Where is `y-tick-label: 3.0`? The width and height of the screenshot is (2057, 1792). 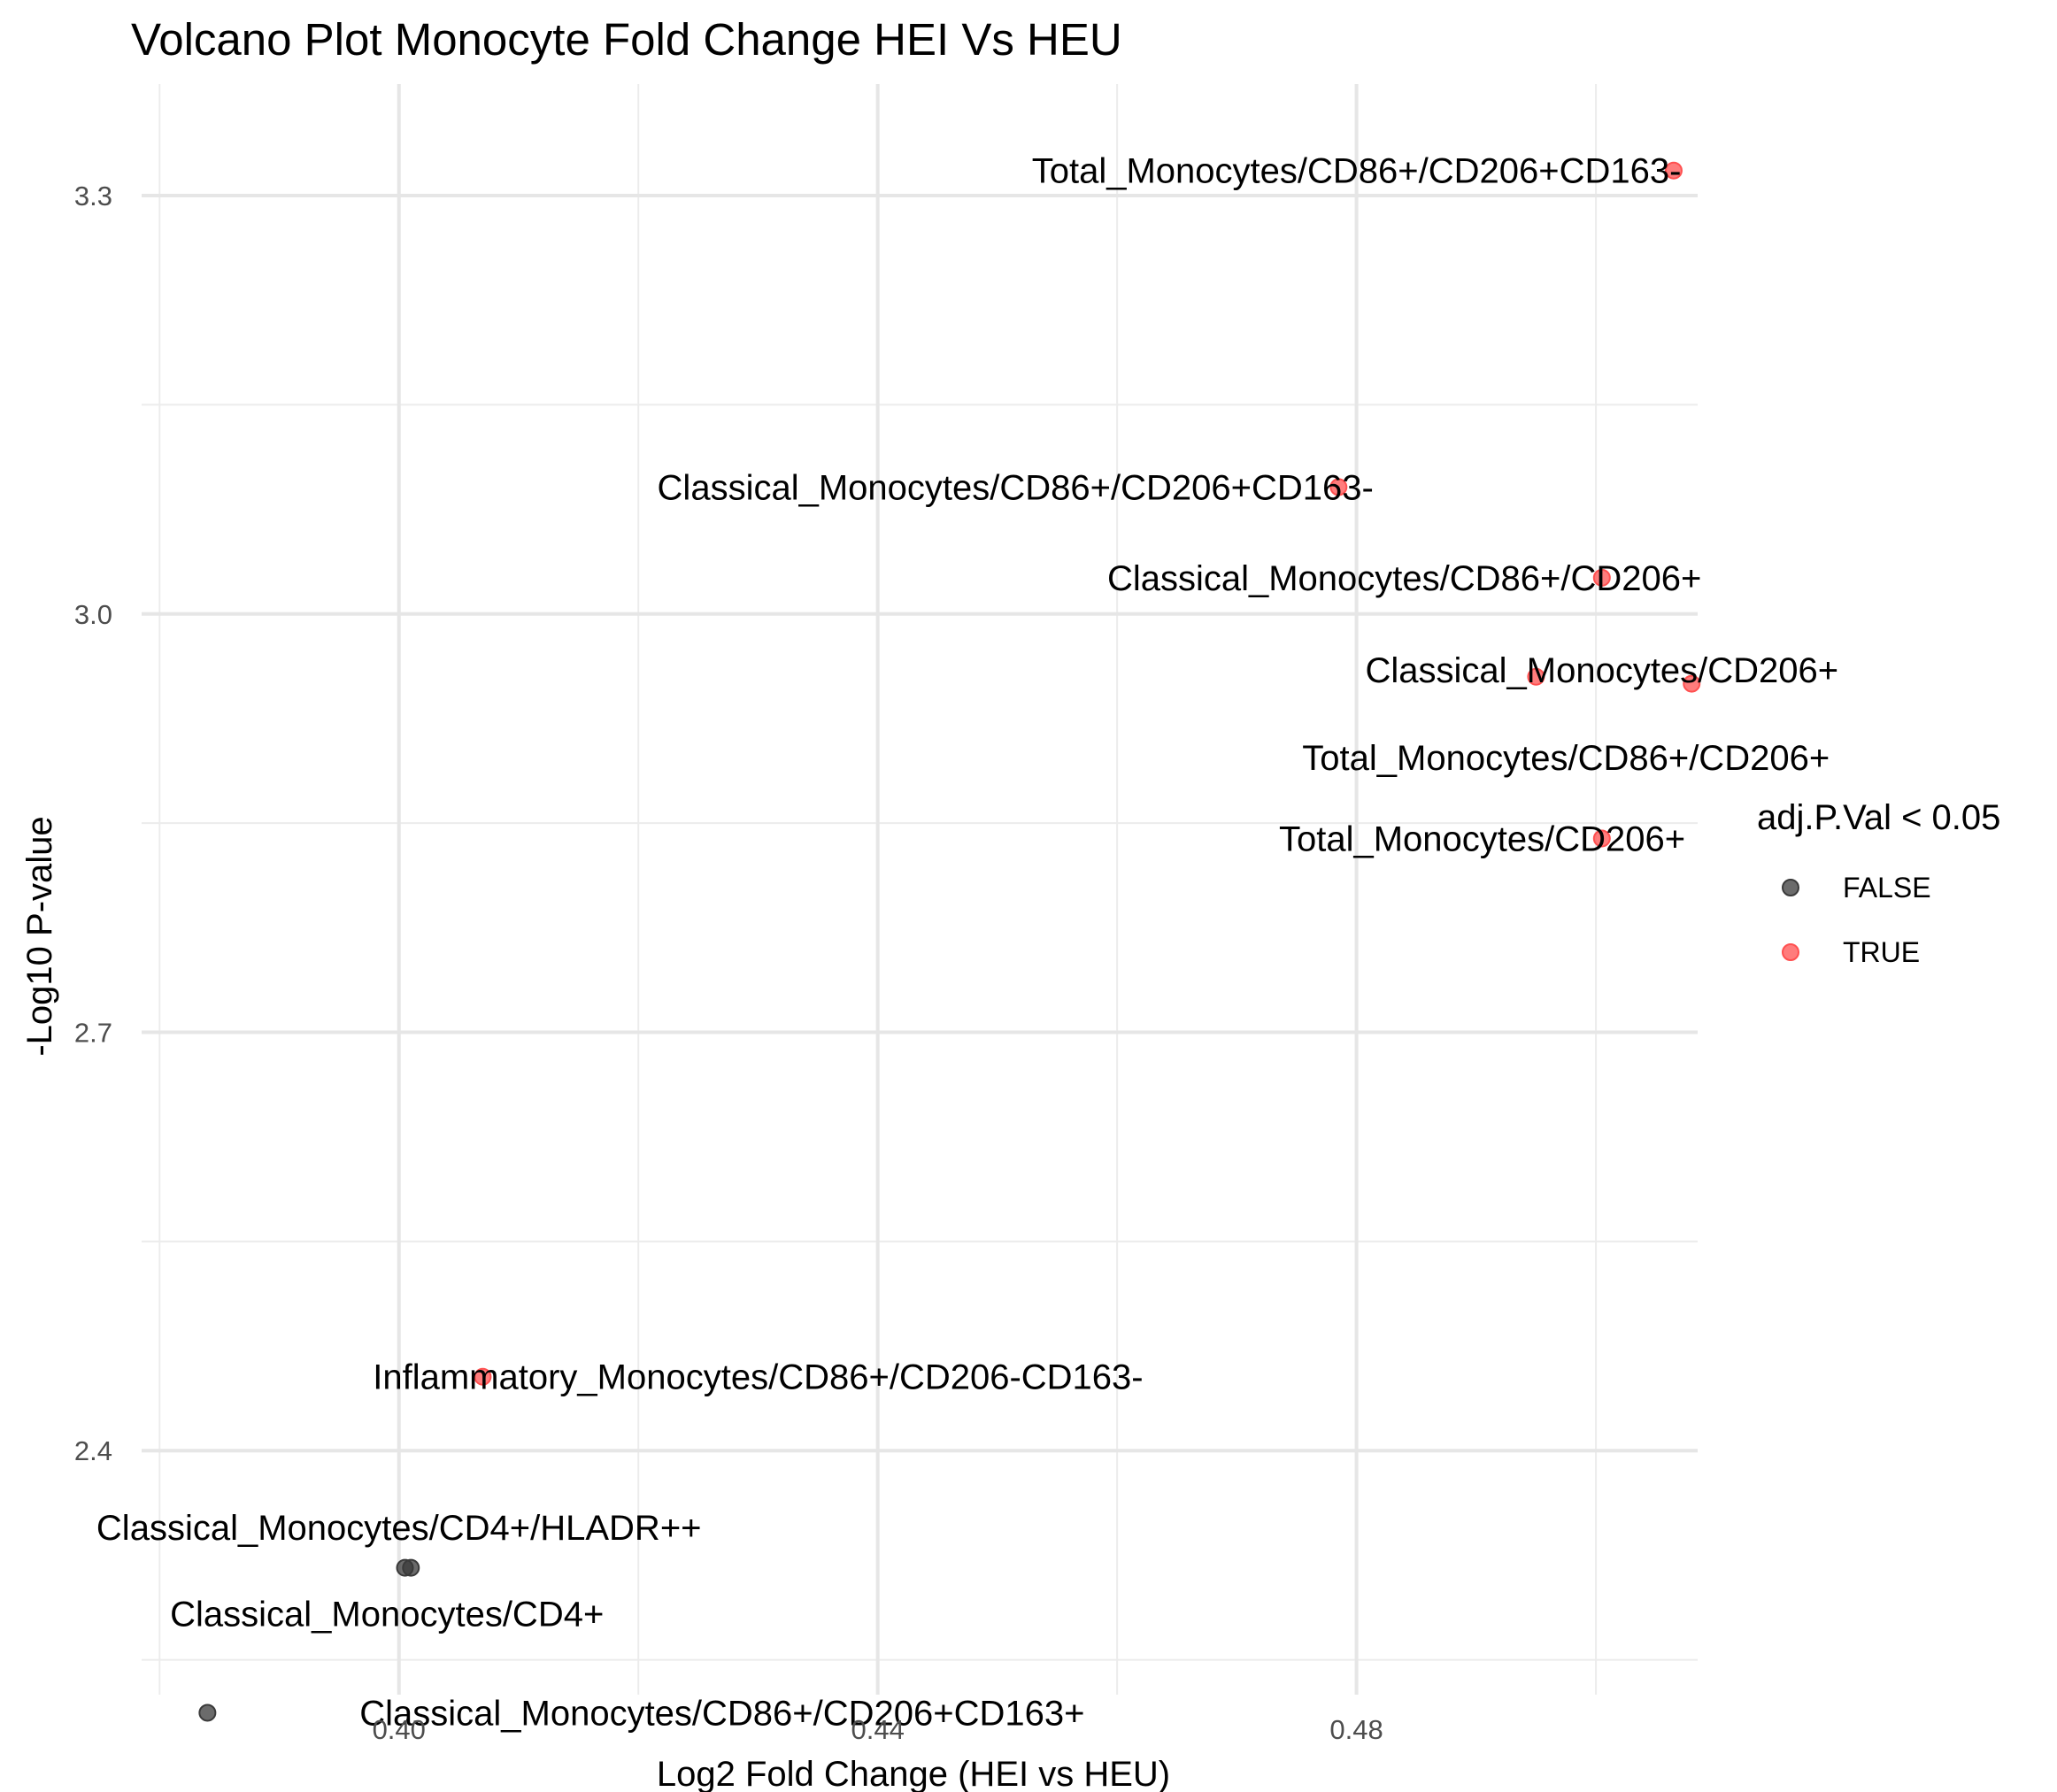
y-tick-label: 3.0 is located at coordinates (93, 614).